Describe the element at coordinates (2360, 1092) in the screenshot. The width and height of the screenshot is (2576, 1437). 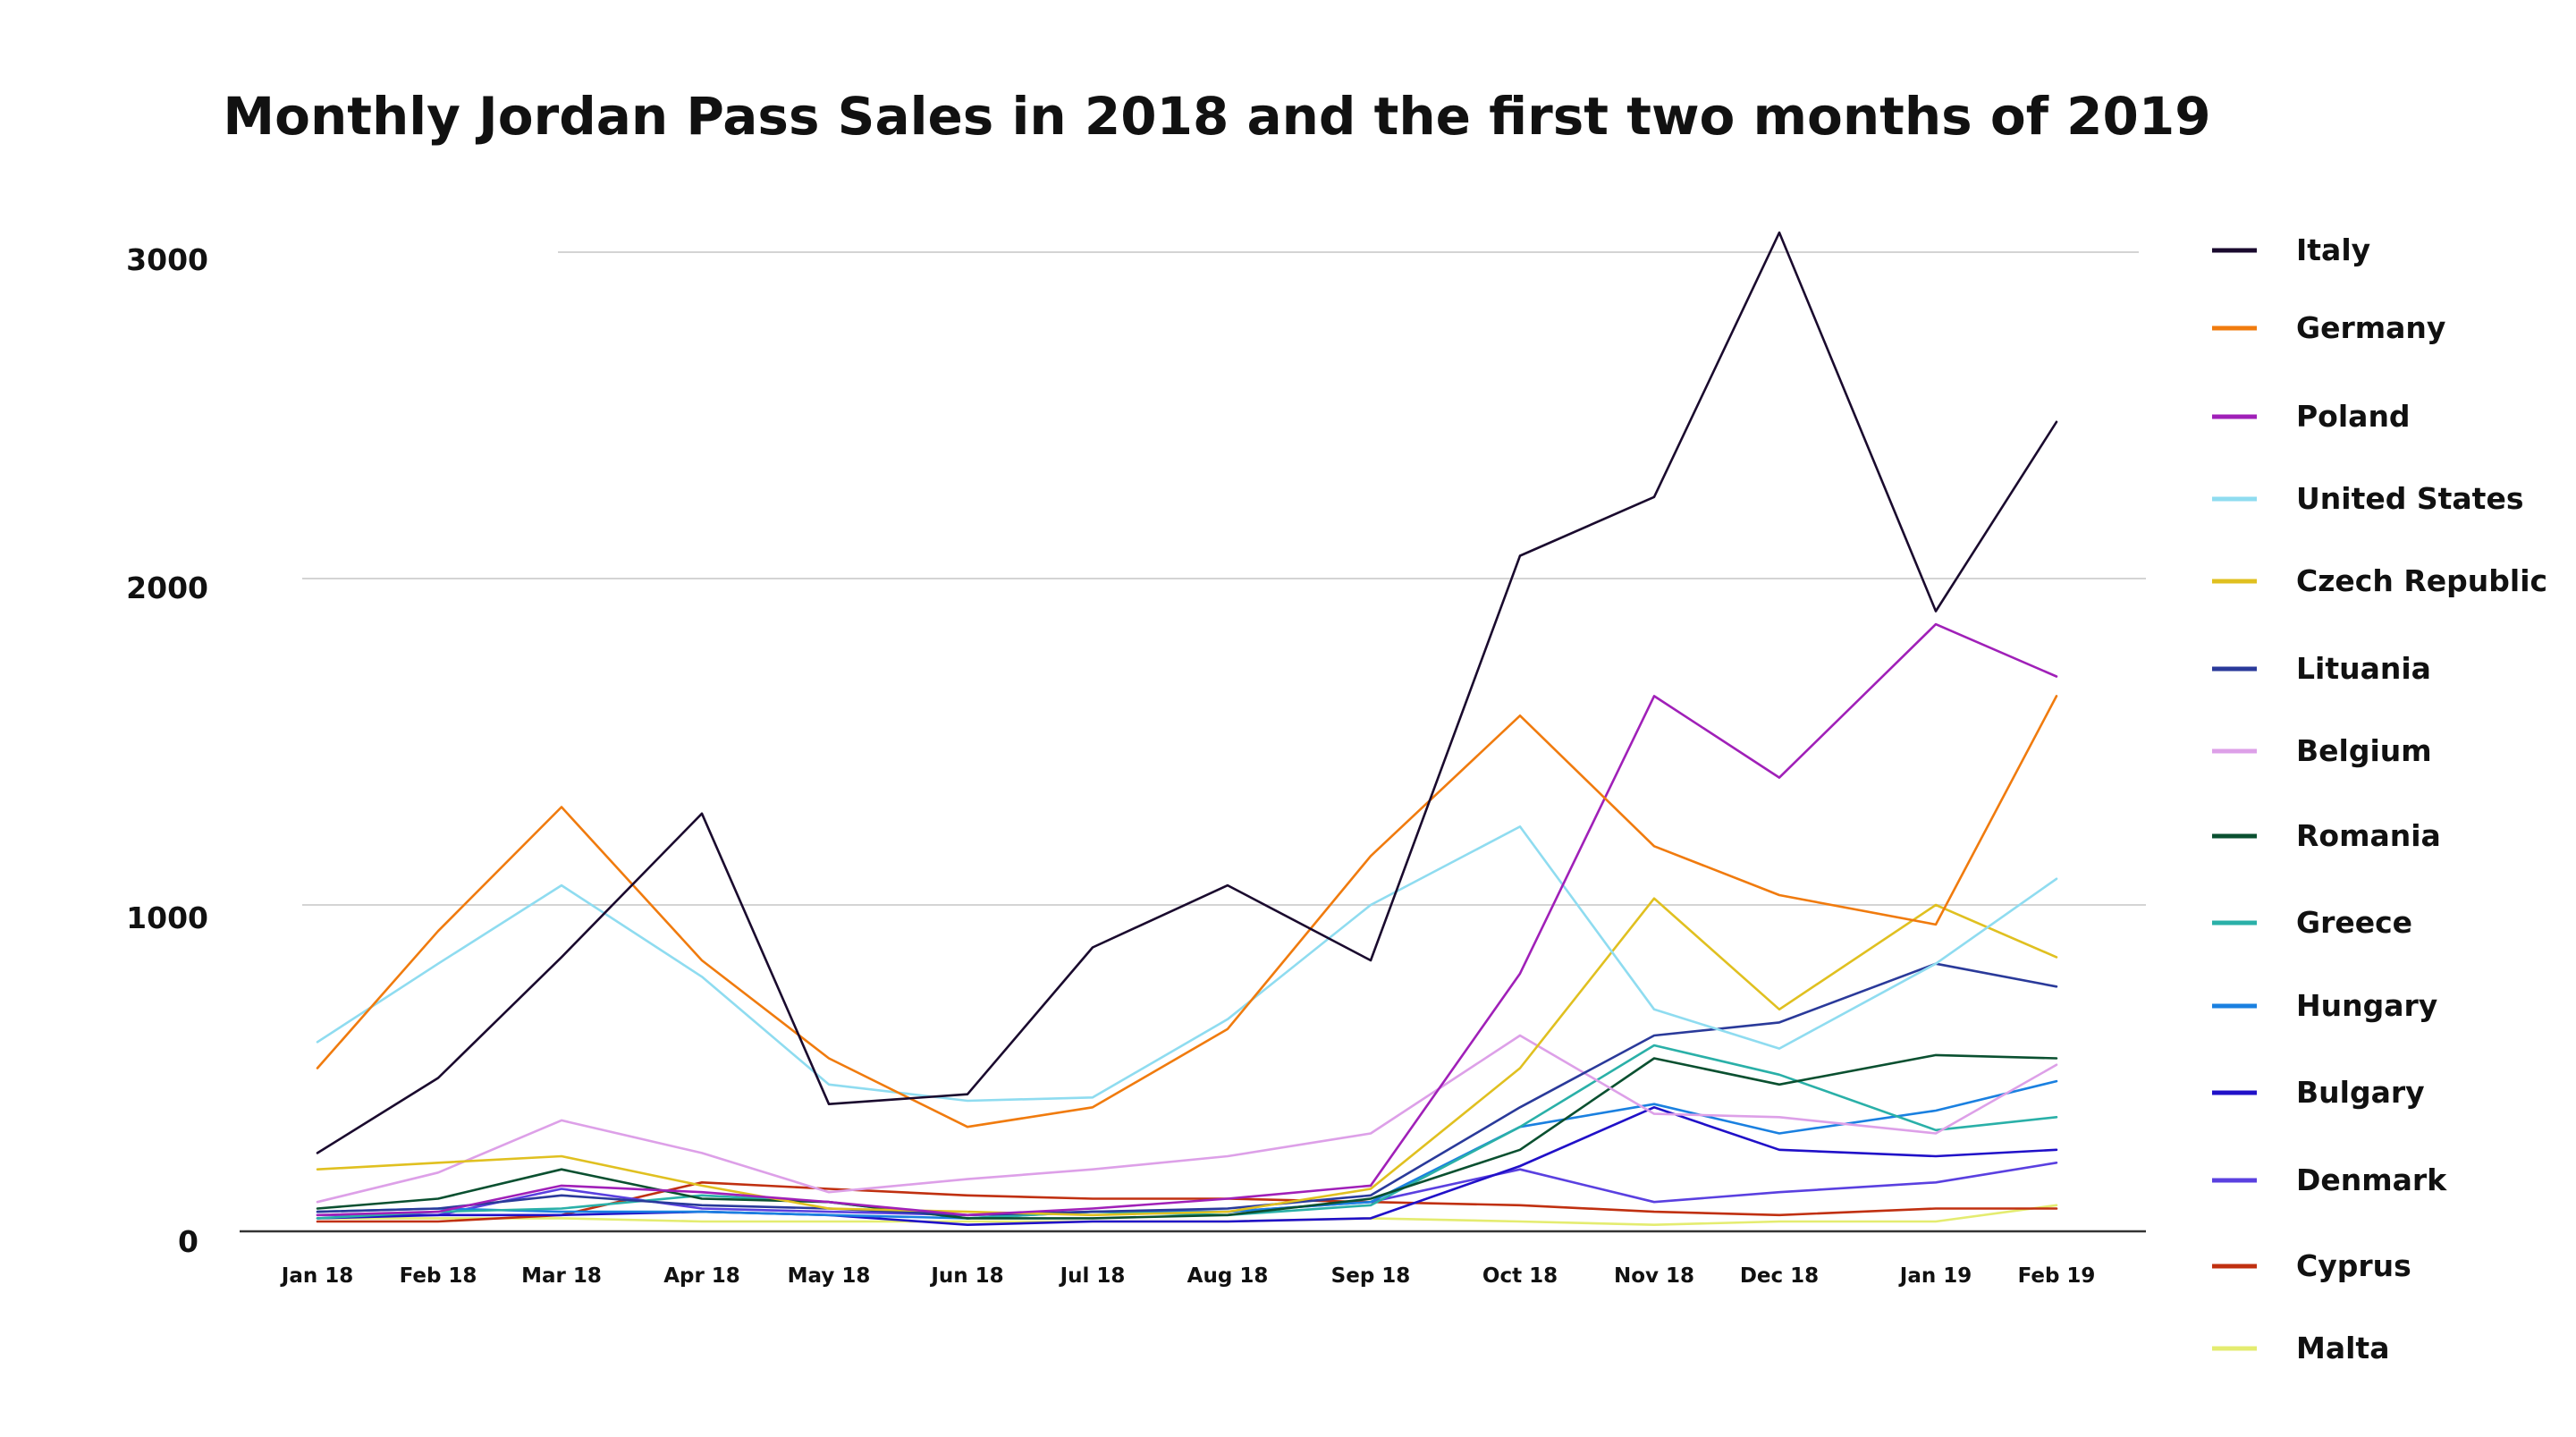
I see `legend-label: Bulgary` at that location.